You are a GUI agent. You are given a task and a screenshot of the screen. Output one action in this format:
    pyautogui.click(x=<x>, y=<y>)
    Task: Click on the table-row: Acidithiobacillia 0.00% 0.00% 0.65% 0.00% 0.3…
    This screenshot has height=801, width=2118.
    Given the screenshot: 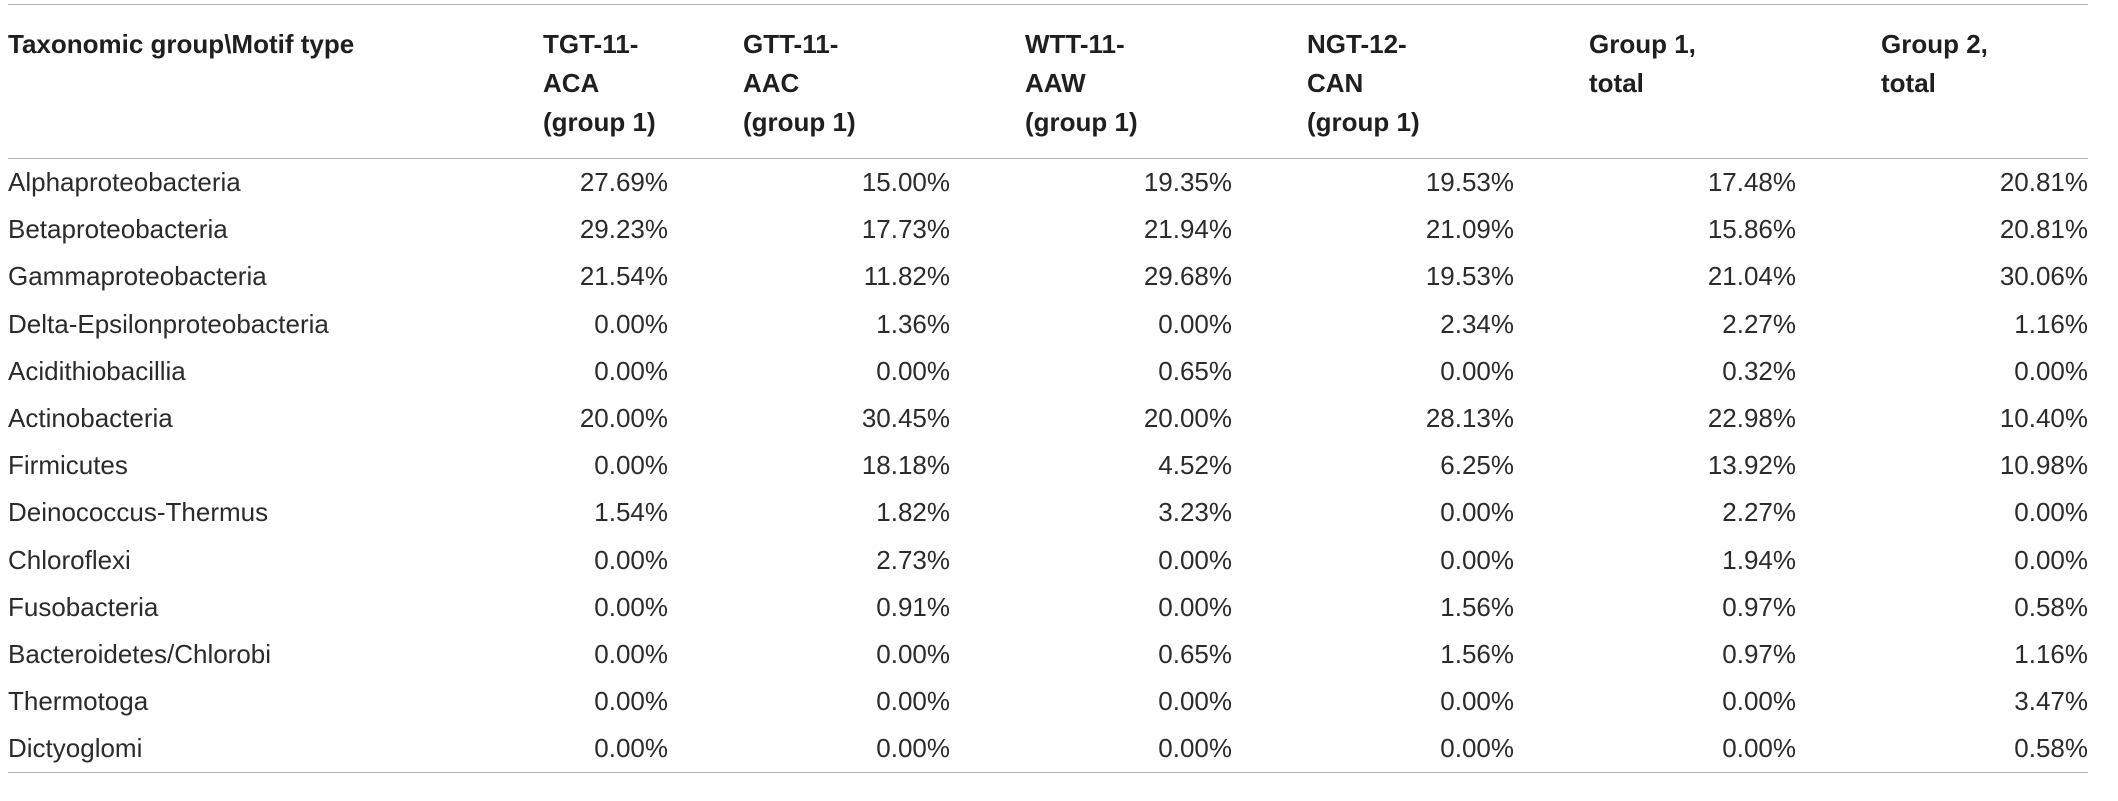 What is the action you would take?
    pyautogui.click(x=1048, y=371)
    